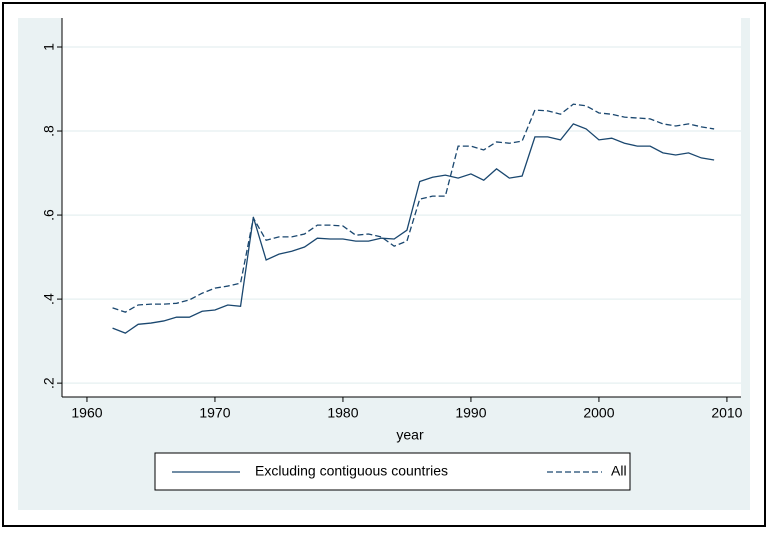  What do you see at coordinates (214, 413) in the screenshot?
I see `x-tick-label: 1970` at bounding box center [214, 413].